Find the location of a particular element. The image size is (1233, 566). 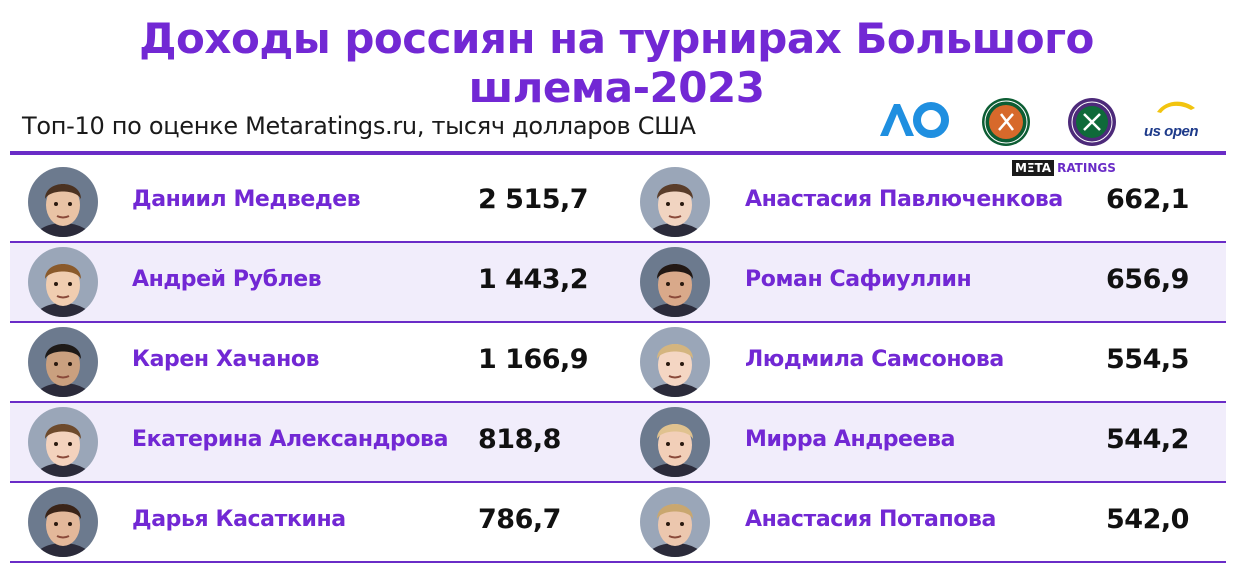

australian-open-logo is located at coordinates (914, 120).